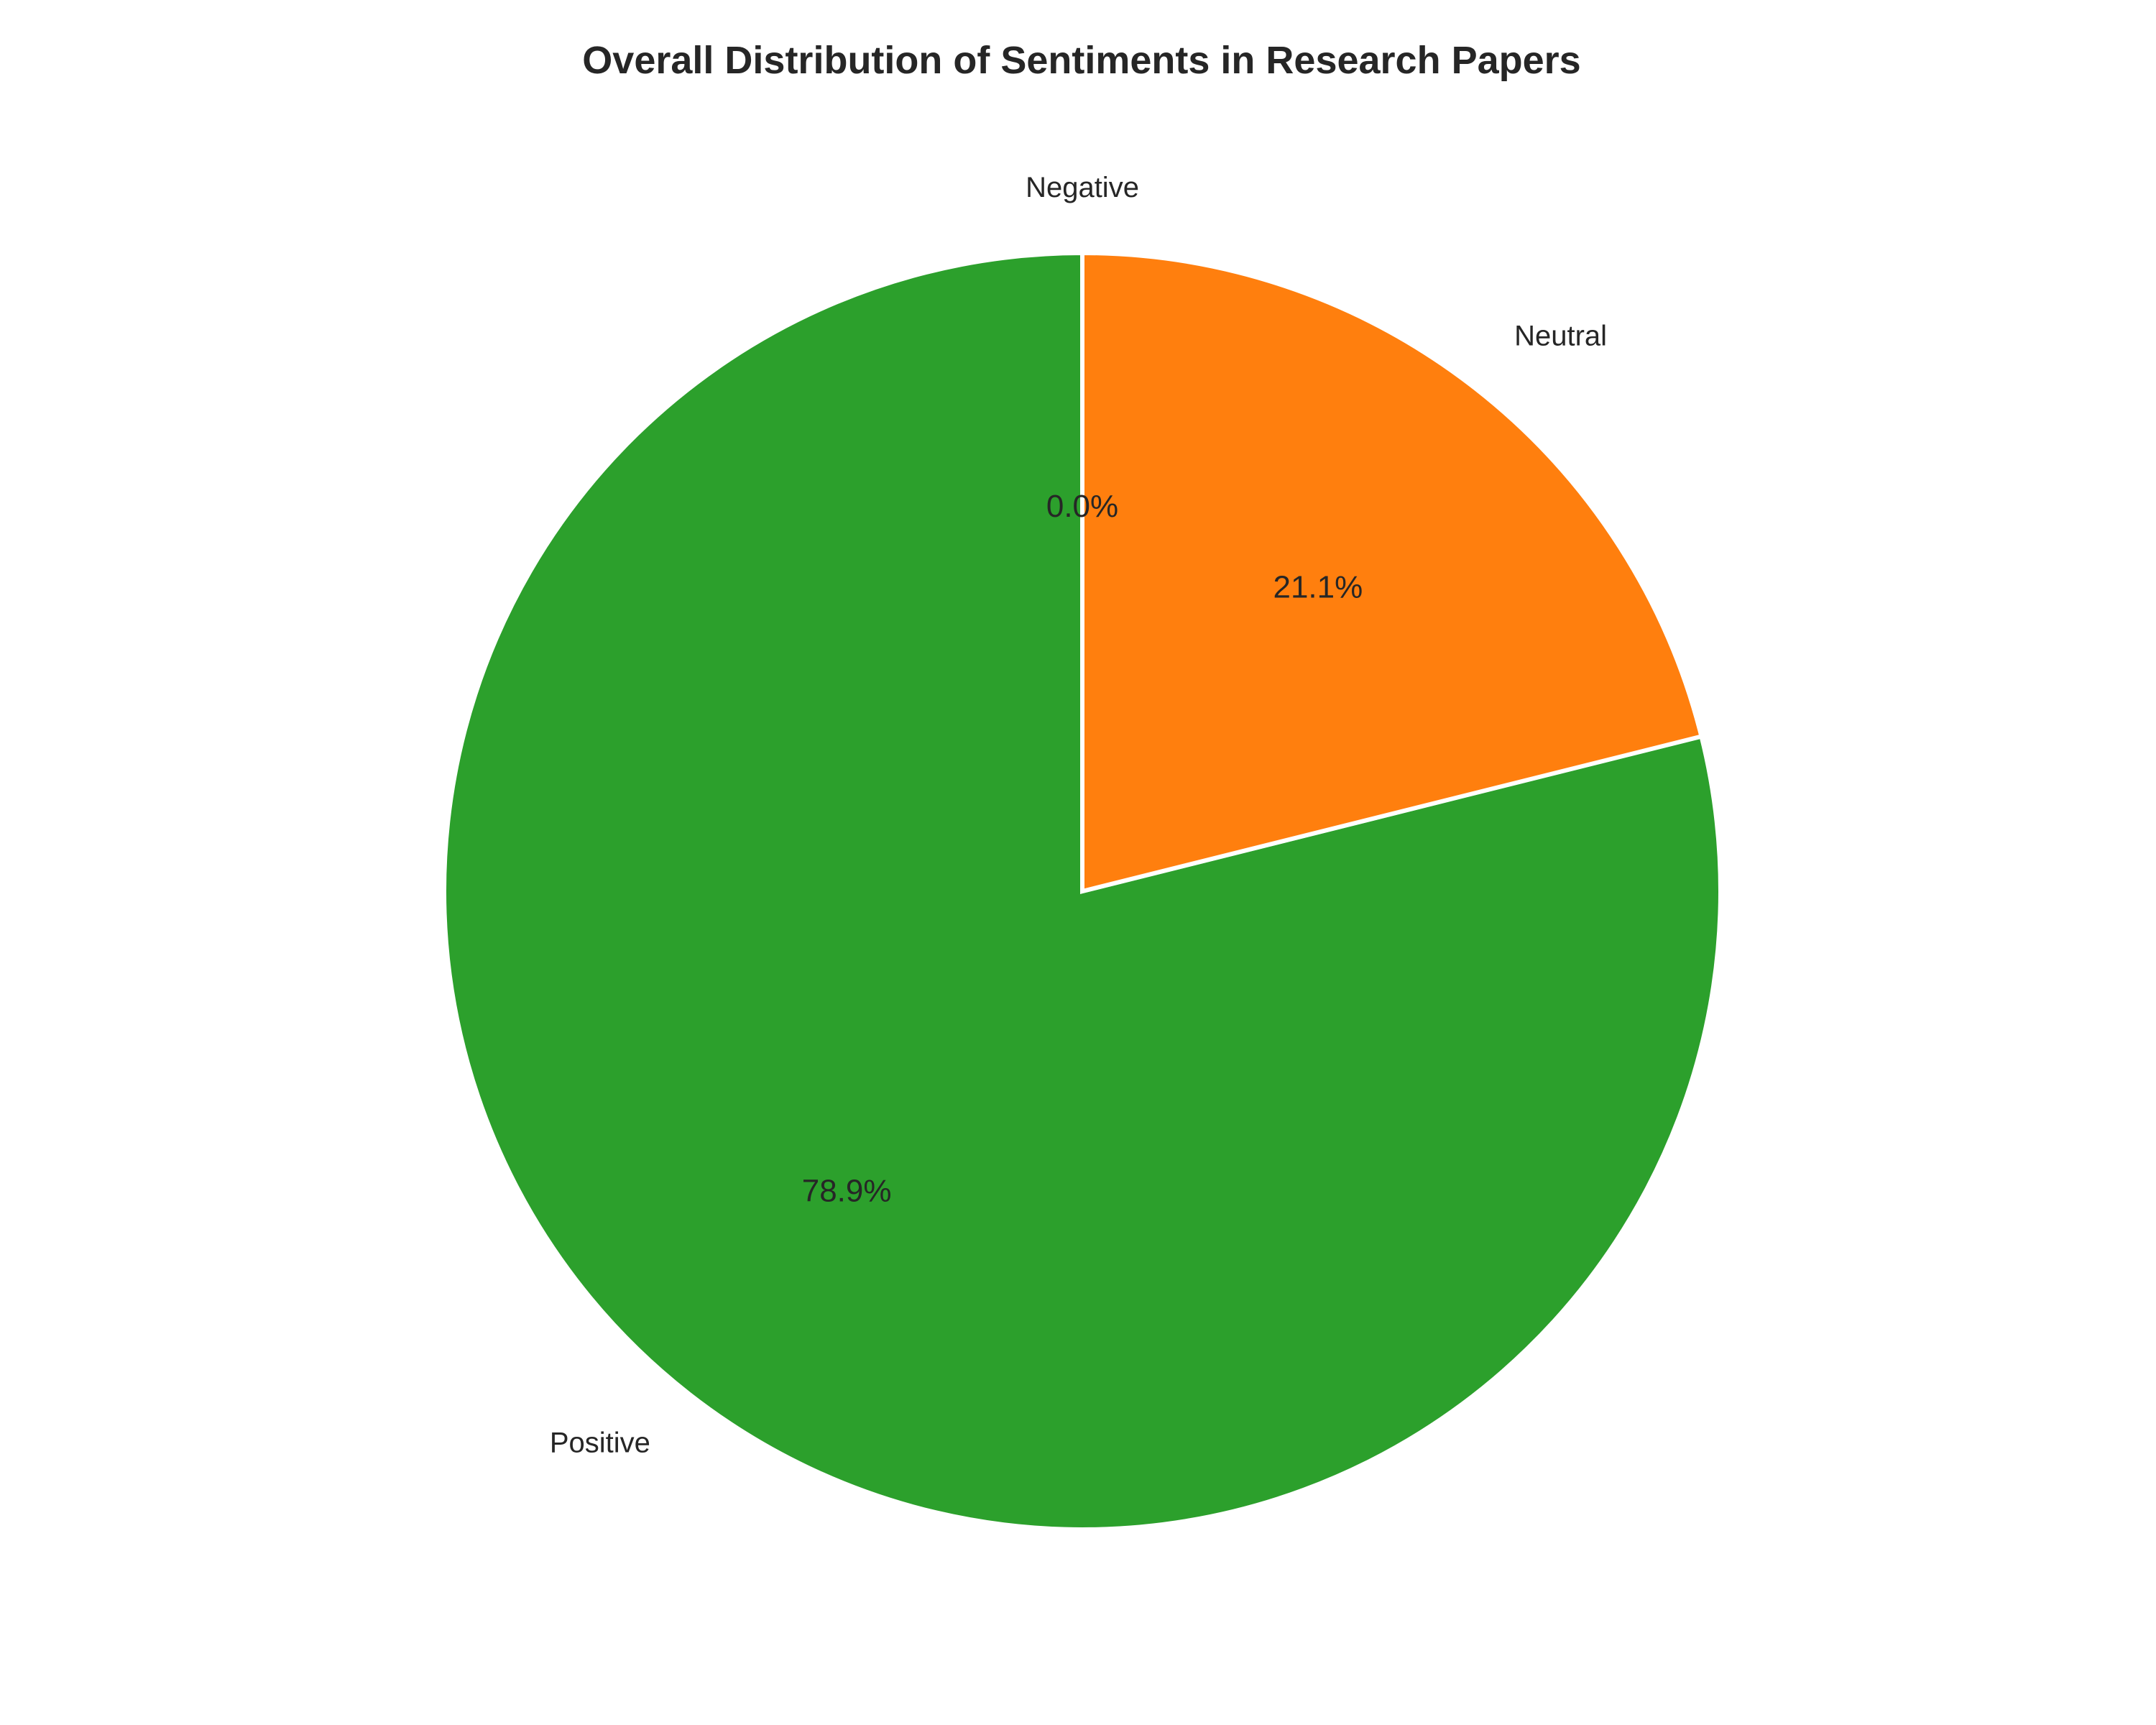 The height and width of the screenshot is (1725, 2156). What do you see at coordinates (600, 1443) in the screenshot?
I see `slice-label-positive: Positive` at bounding box center [600, 1443].